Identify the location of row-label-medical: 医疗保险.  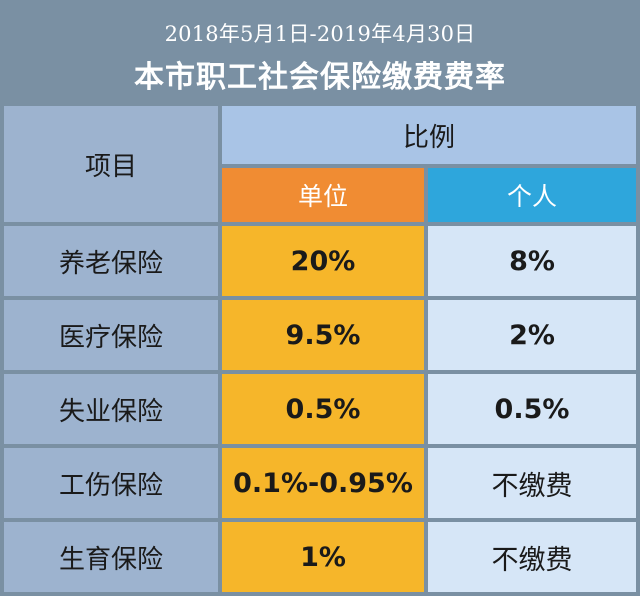
(111, 335).